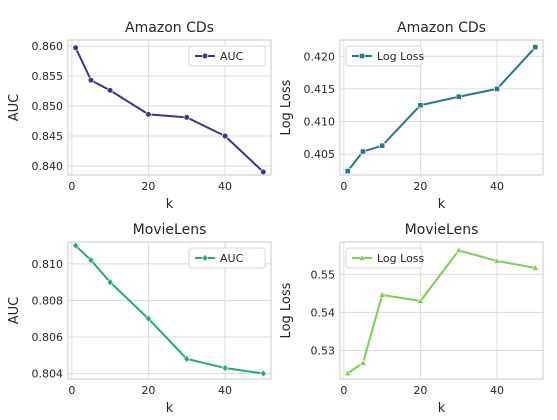  What do you see at coordinates (48, 106) in the screenshot?
I see `y-tick-label: 0.850` at bounding box center [48, 106].